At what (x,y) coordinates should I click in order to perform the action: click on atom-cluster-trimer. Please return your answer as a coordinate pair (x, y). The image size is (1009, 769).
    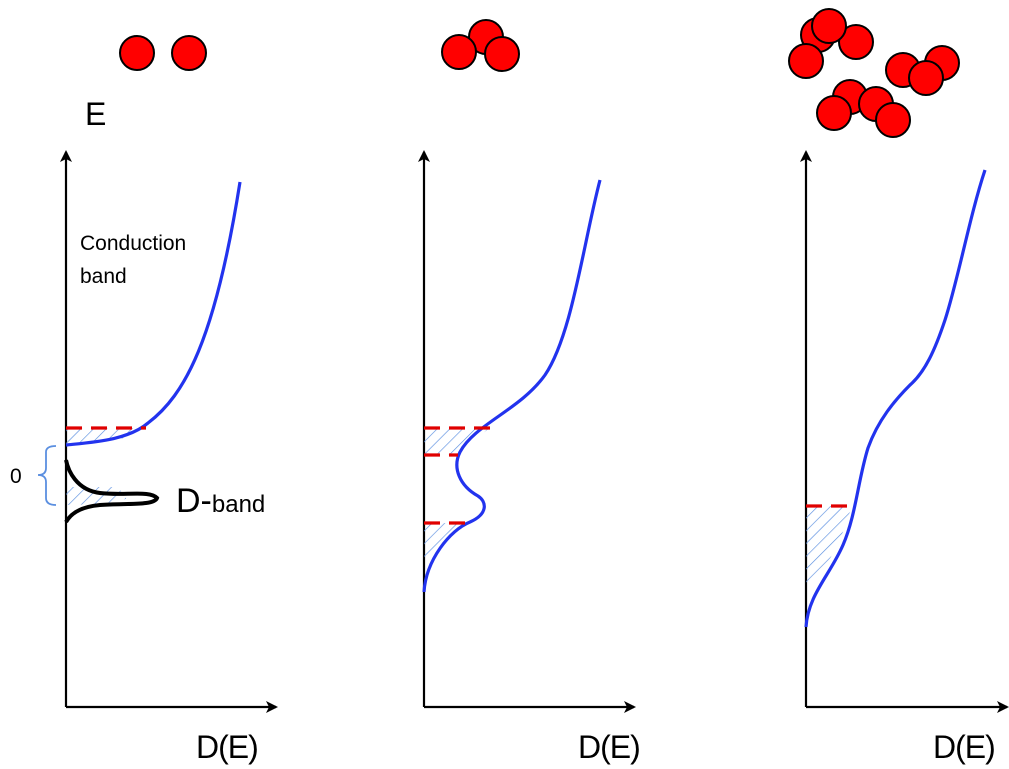
    Looking at the image, I should click on (480, 45).